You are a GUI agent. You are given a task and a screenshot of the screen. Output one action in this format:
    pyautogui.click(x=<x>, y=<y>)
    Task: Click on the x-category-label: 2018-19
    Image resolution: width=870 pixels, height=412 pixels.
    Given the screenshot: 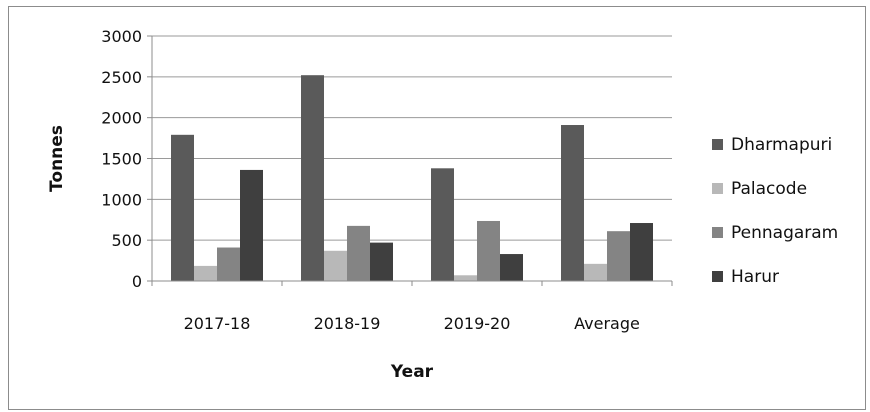 What is the action you would take?
    pyautogui.click(x=347, y=323)
    